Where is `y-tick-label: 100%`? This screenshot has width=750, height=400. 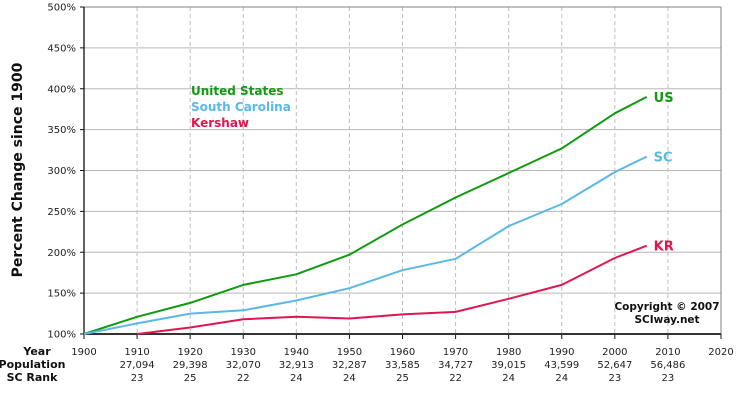
y-tick-label: 100% is located at coordinates (61, 335).